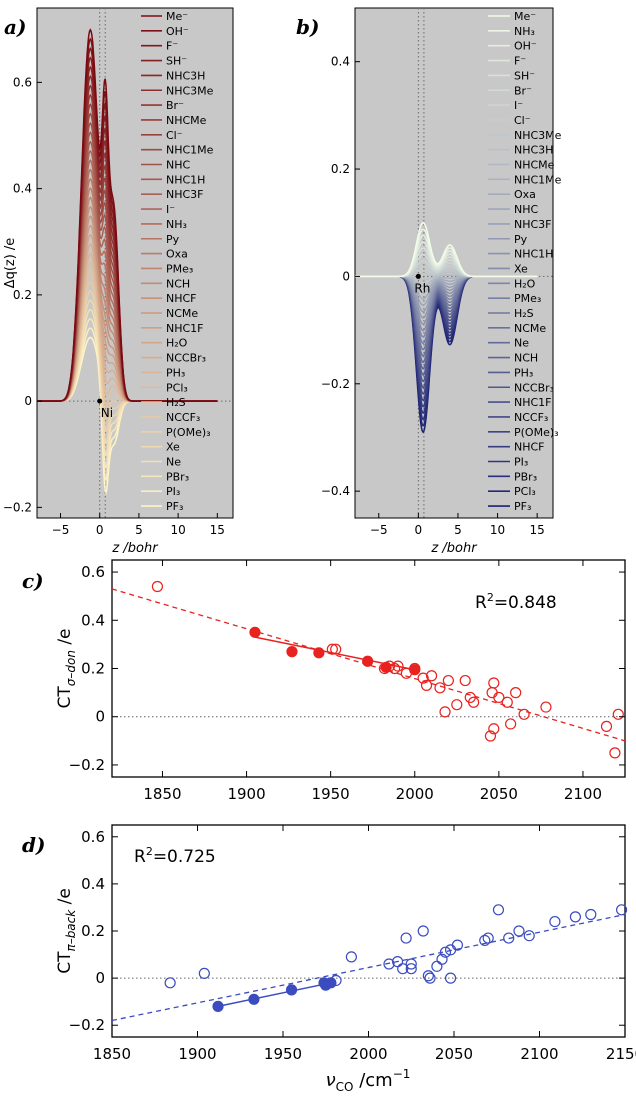 The width and height of the screenshot is (636, 1099). What do you see at coordinates (10, 263) in the screenshot?
I see `panel-a-ylabel: Δq(z) /e` at bounding box center [10, 263].